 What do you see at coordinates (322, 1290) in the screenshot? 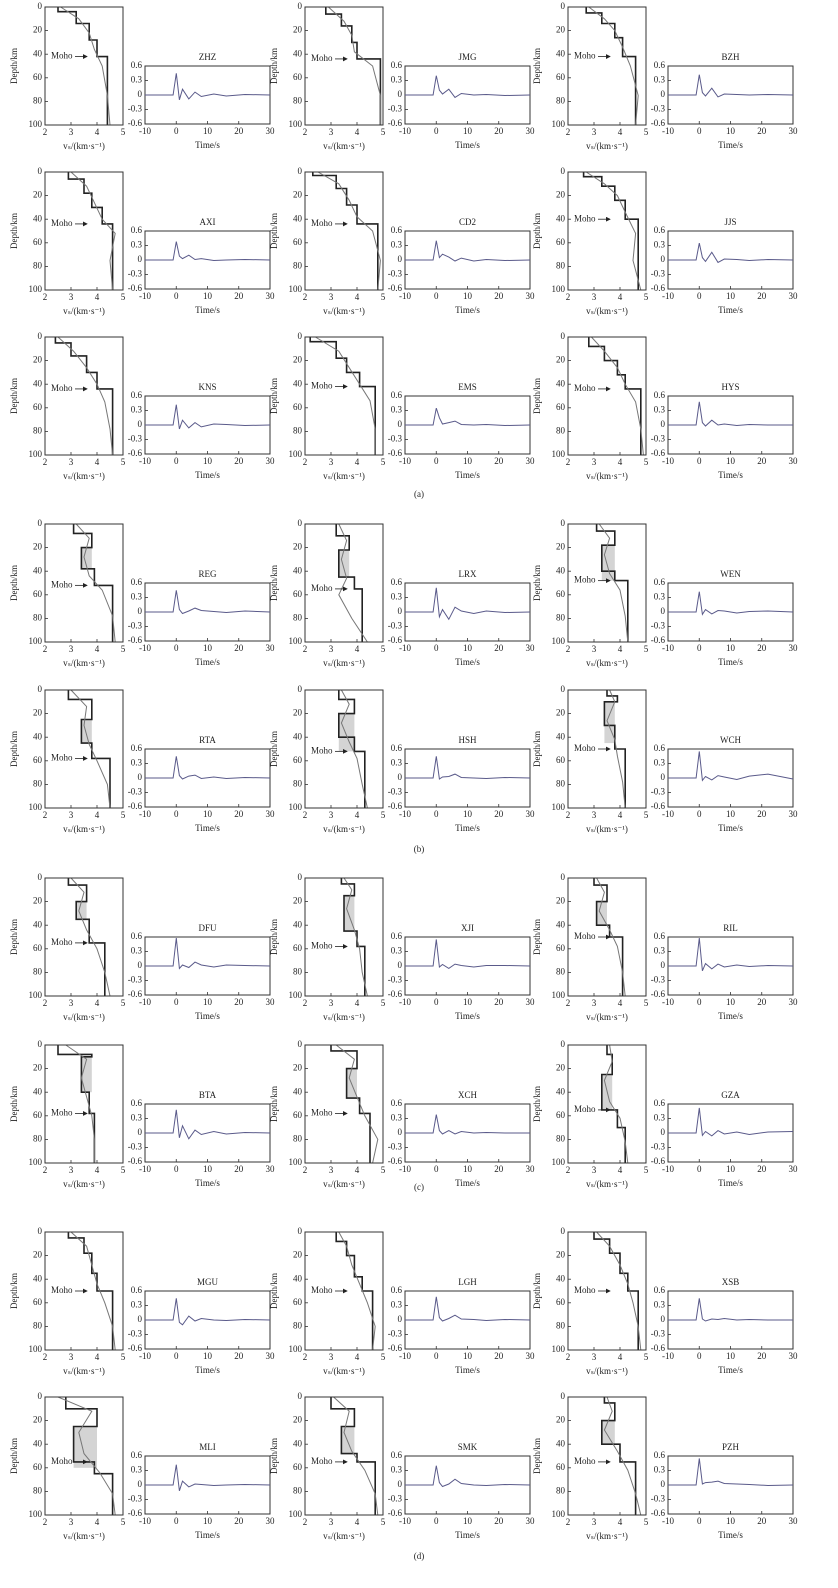
I see `moho-label: Moho` at bounding box center [322, 1290].